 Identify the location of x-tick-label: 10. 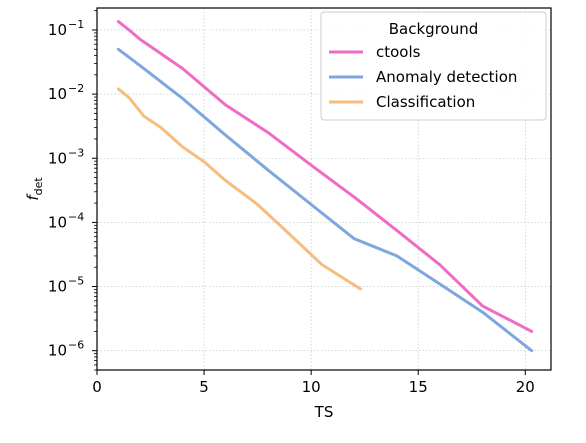
(311, 387).